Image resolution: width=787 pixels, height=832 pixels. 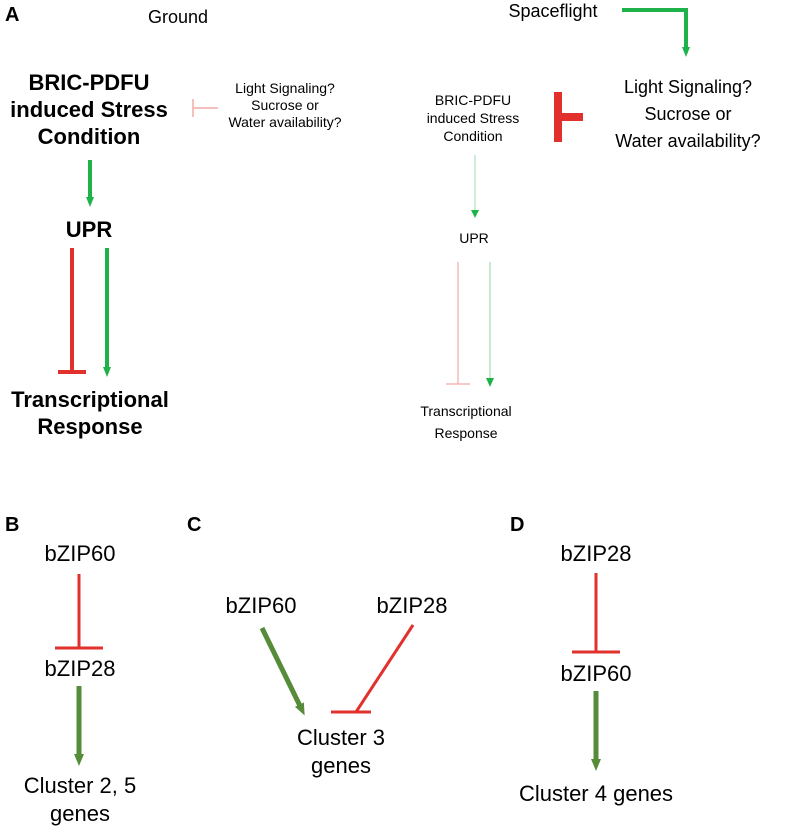 What do you see at coordinates (90, 413) in the screenshot?
I see `ground-transcriptional-response: Transcriptional Response` at bounding box center [90, 413].